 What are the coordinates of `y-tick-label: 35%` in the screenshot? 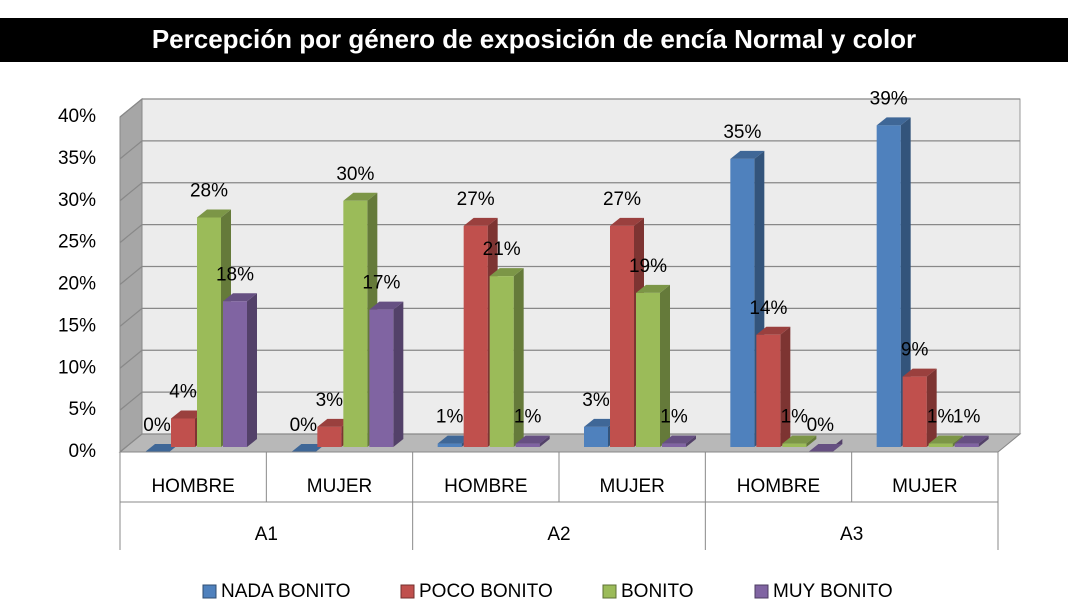 It's located at (77, 158).